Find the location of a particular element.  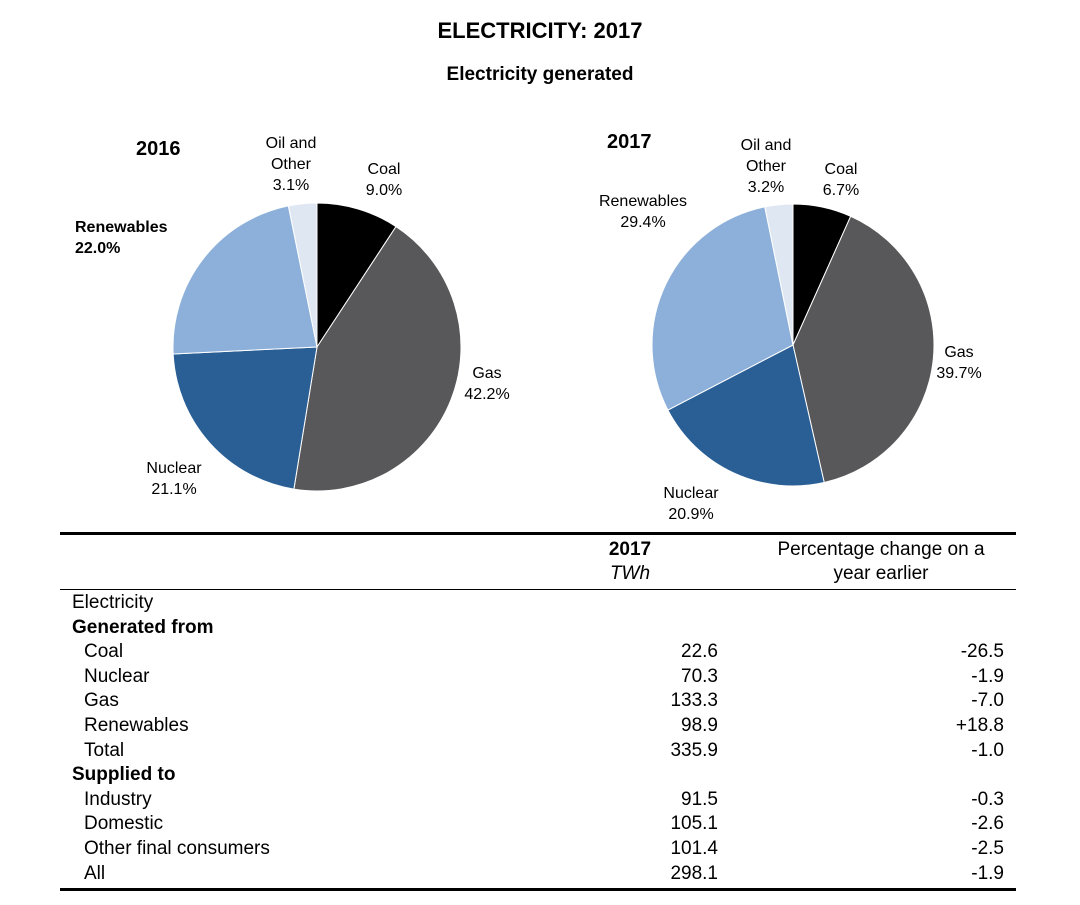

page-title: ELECTRICITY: 2017 is located at coordinates (540, 30).